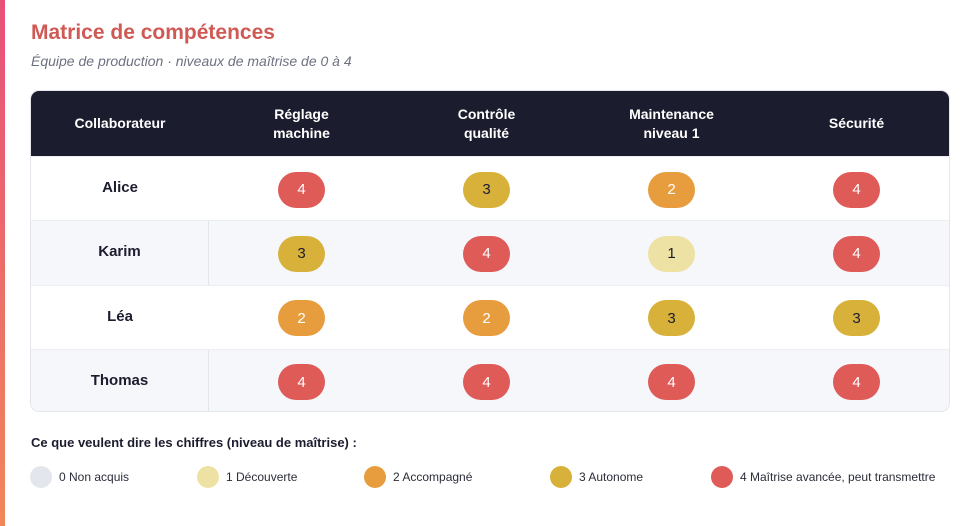  What do you see at coordinates (262, 477) in the screenshot?
I see `legend-label: 1 Découverte` at bounding box center [262, 477].